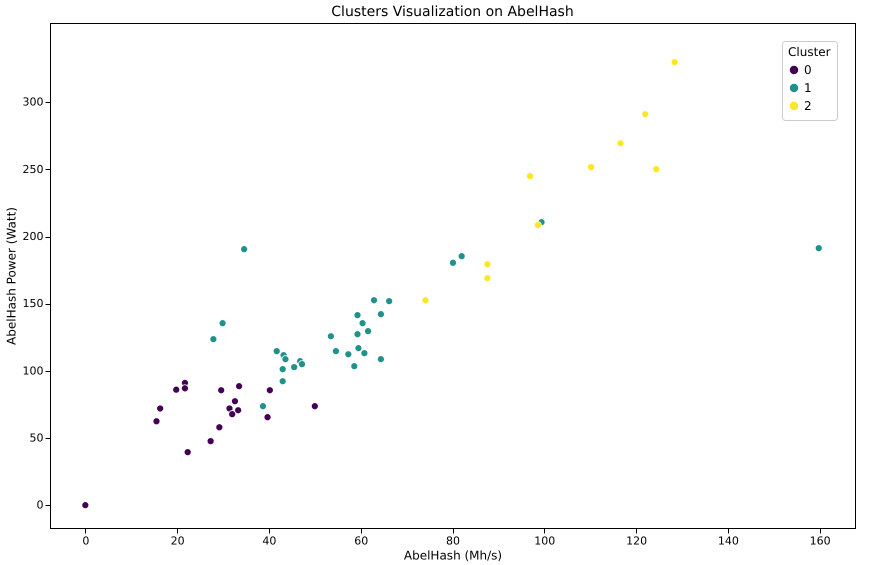 This screenshot has height=565, width=895. Describe the element at coordinates (40, 505) in the screenshot. I see `y-tick-label: 0` at that location.